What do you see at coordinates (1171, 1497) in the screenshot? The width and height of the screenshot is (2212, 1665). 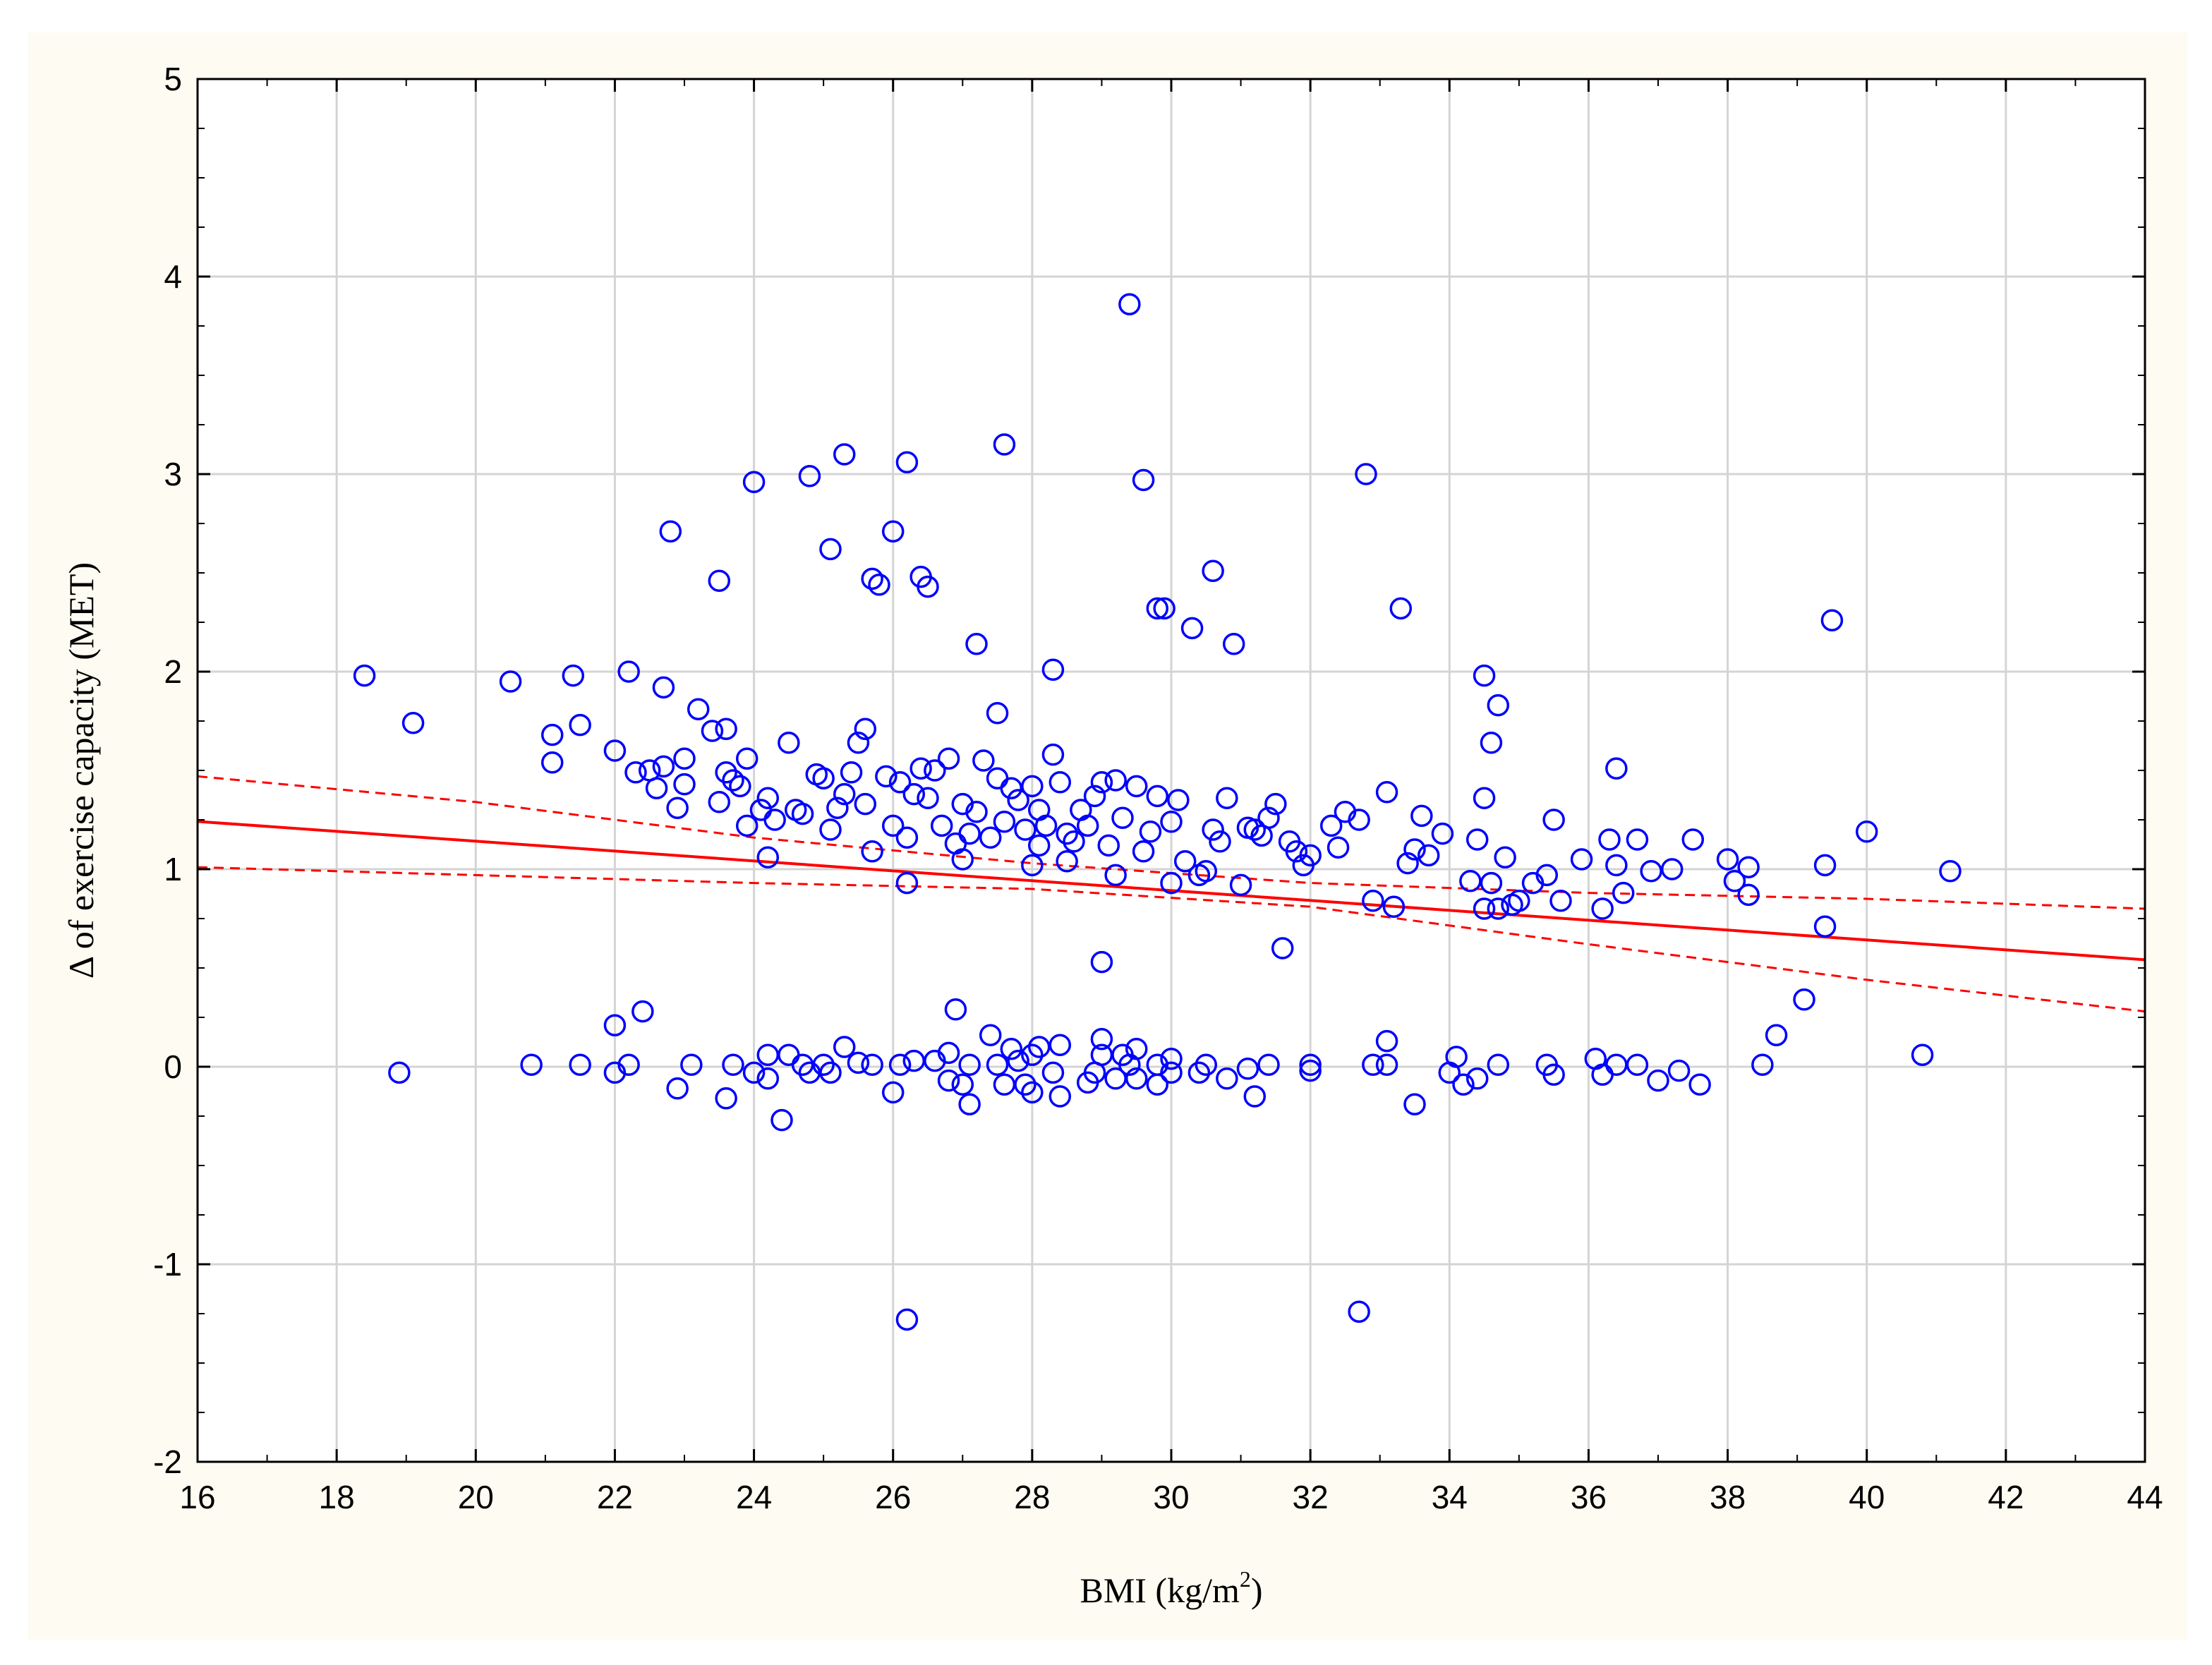 I see `x-tick-label: 30` at bounding box center [1171, 1497].